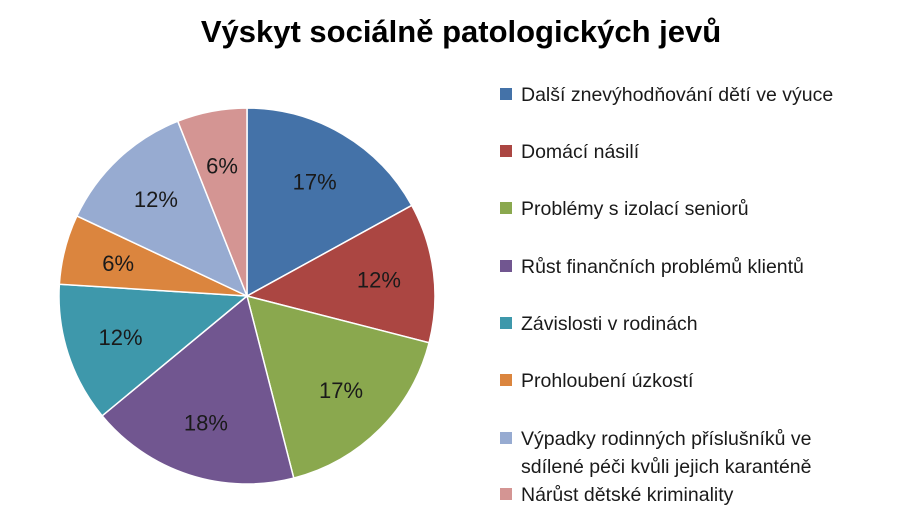 Image resolution: width=923 pixels, height=520 pixels. I want to click on legend-item-4: Růst finančních problémů klientů, so click(652, 267).